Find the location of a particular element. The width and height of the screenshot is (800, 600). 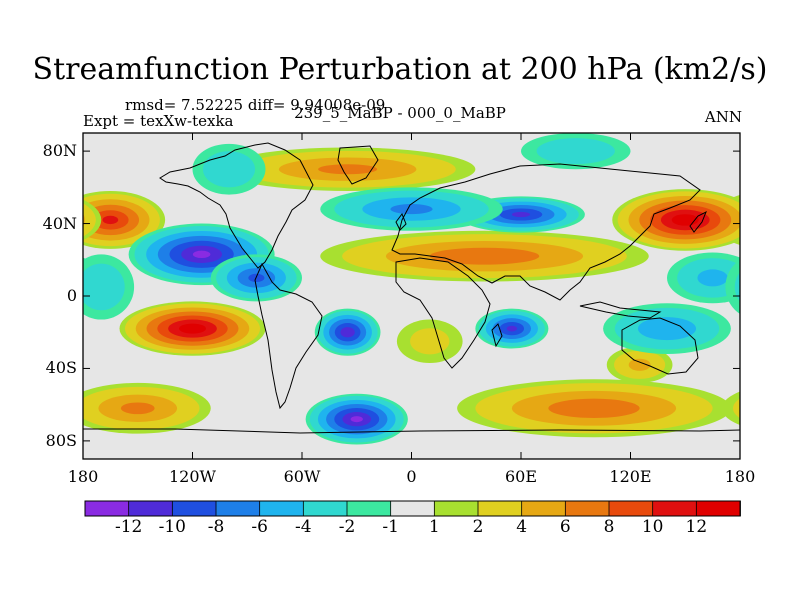

case-label: 239_5_MaBP - 000_0_MaBP is located at coordinates (400, 113).